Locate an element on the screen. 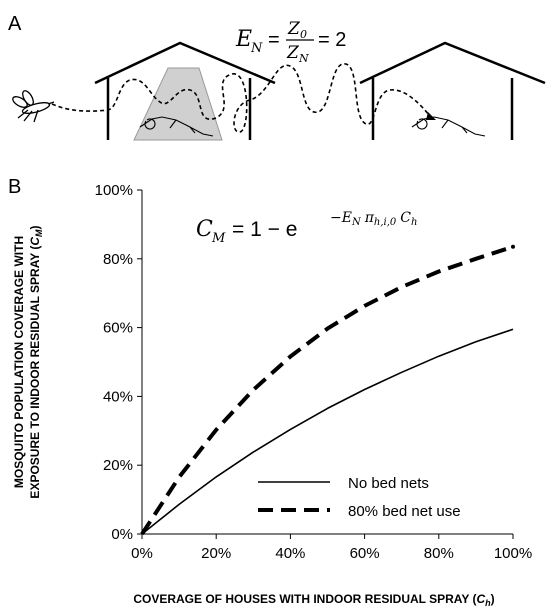  y-tick-label: 100% is located at coordinates (114, 190).